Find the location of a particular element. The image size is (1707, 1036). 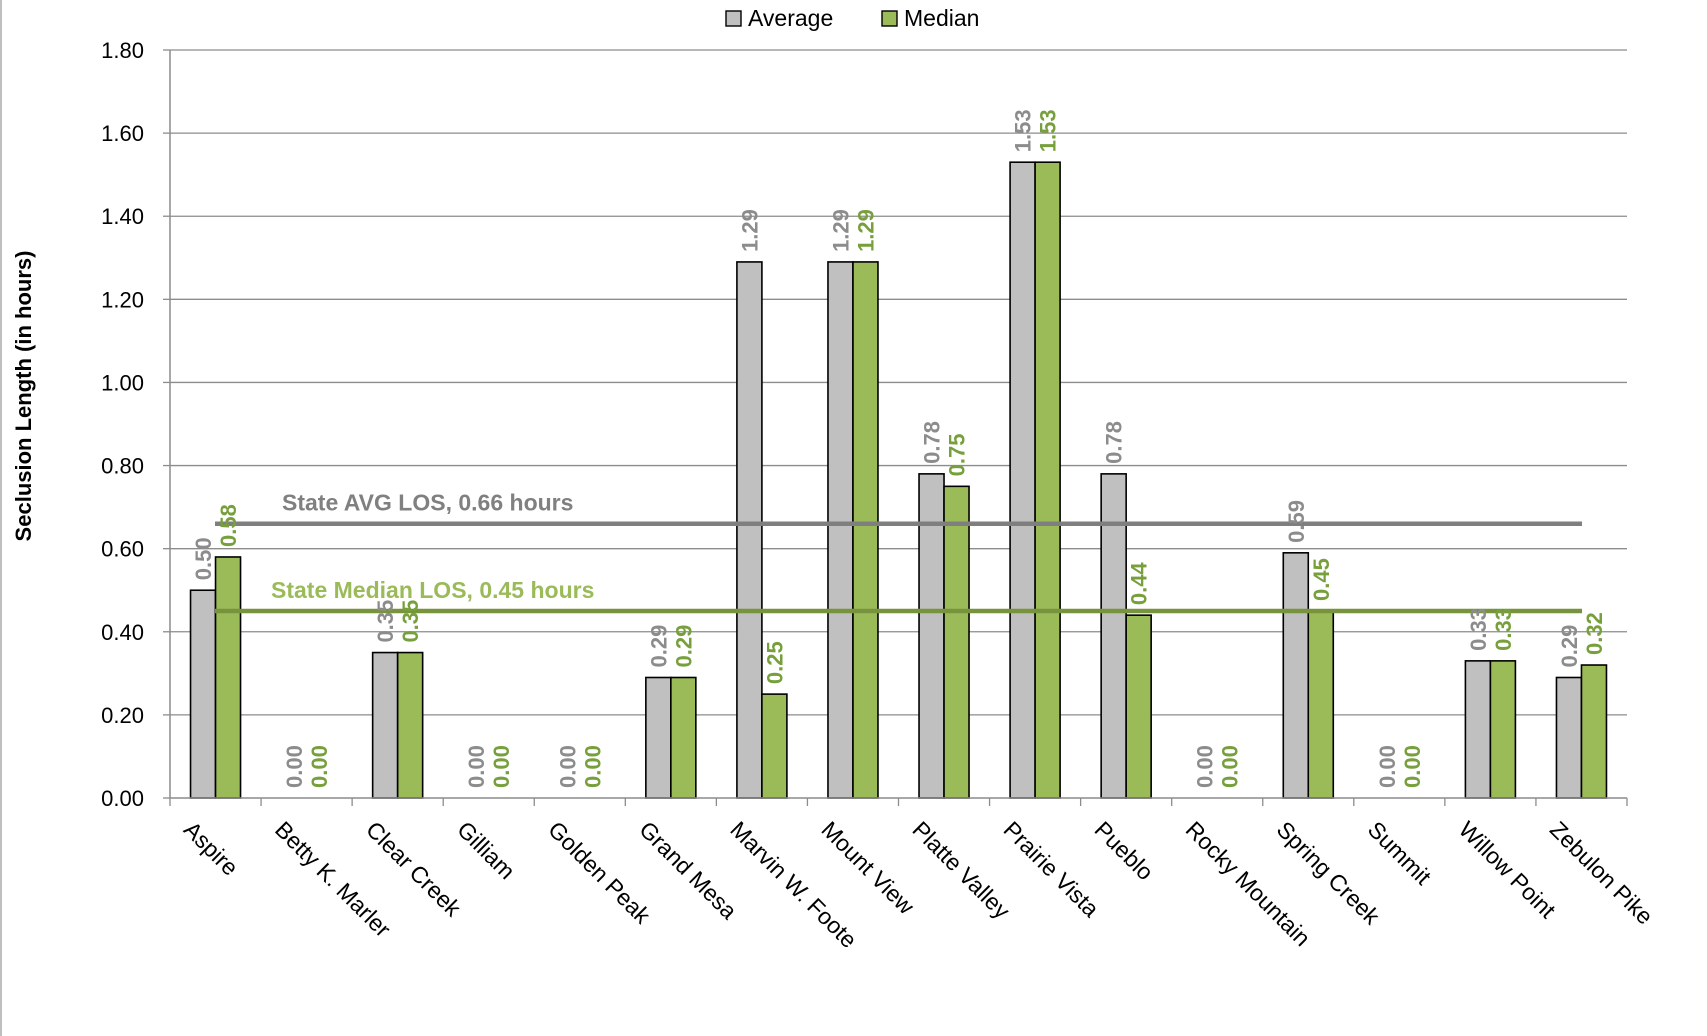

data-label-average: 0.50 is located at coordinates (203, 558).